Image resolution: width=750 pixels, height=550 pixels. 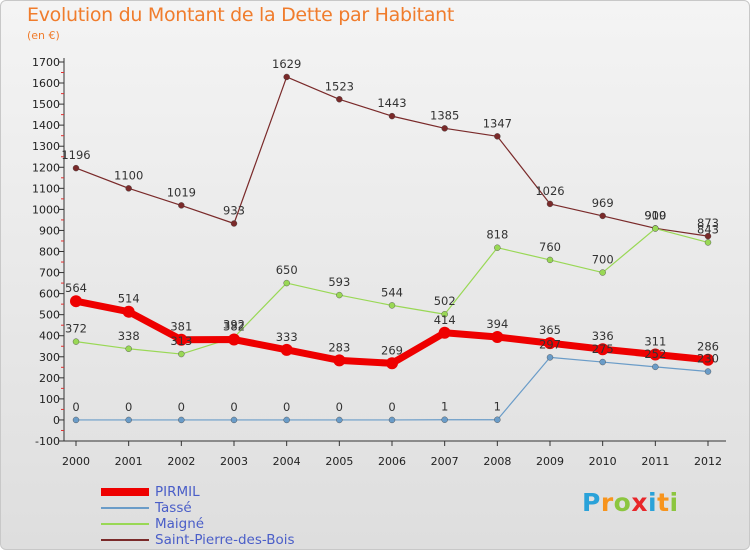 What do you see at coordinates (392, 350) in the screenshot?
I see `data-label-pirmil: 269` at bounding box center [392, 350].